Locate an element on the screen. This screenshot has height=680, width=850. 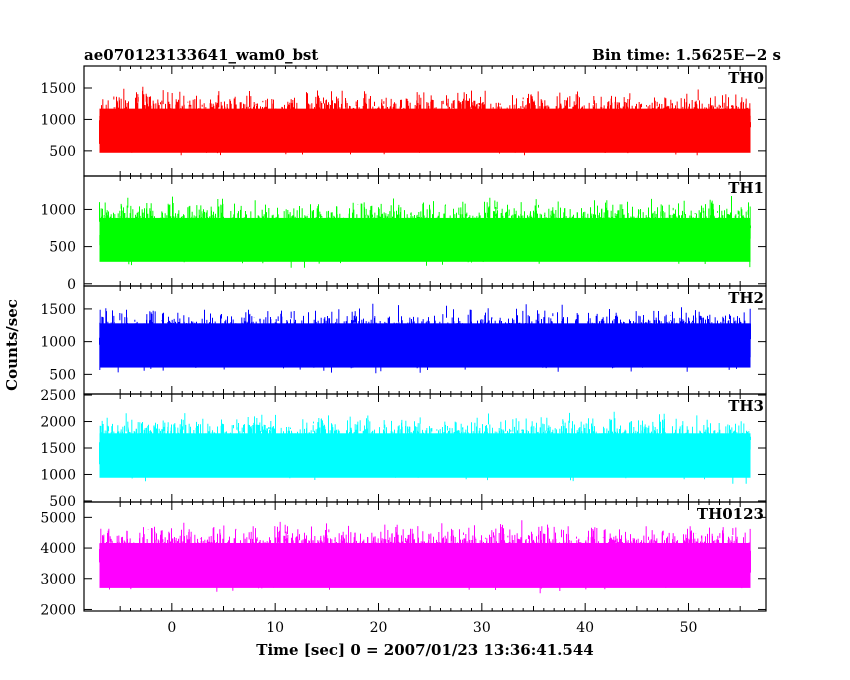
panel-frame-th0123 is located at coordinates (425, 556).